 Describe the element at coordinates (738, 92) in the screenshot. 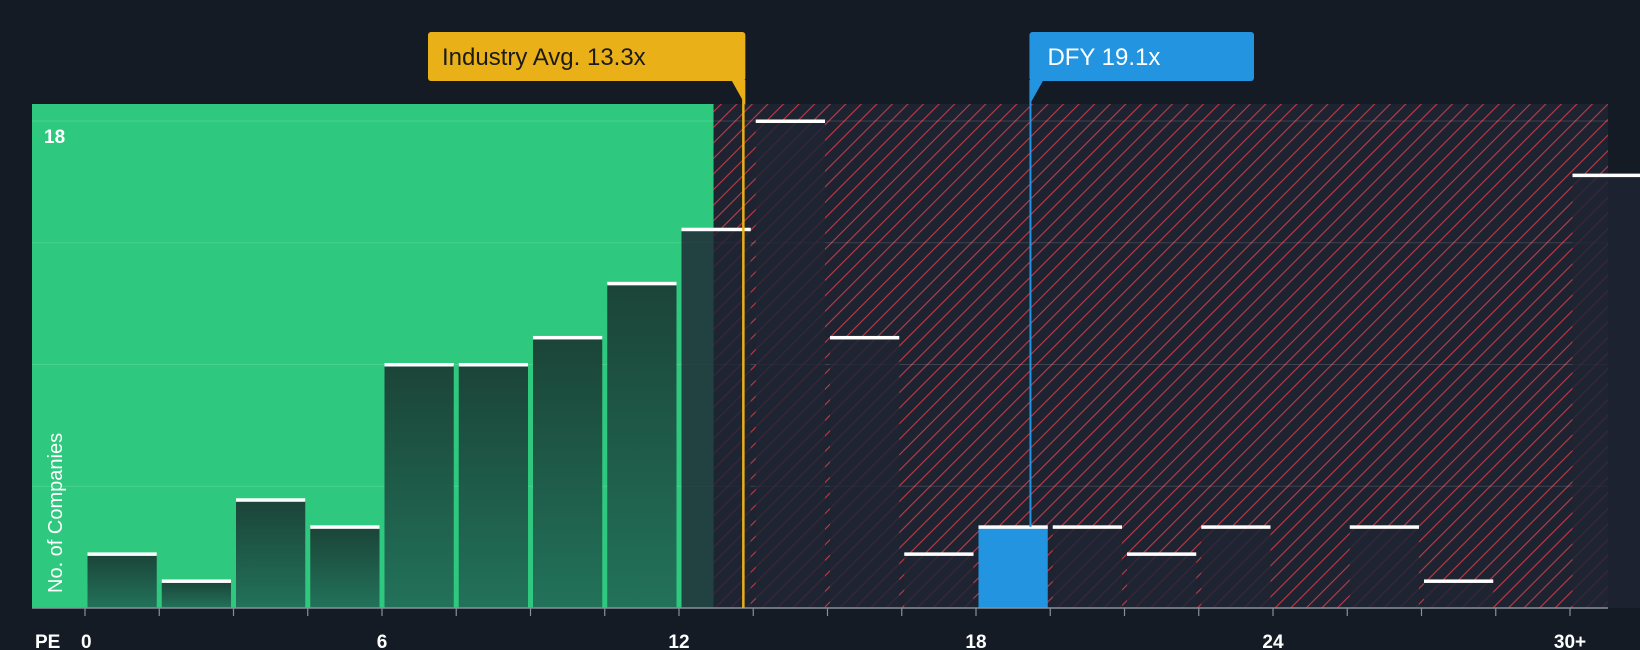

I see `industry-average-pointer` at that location.